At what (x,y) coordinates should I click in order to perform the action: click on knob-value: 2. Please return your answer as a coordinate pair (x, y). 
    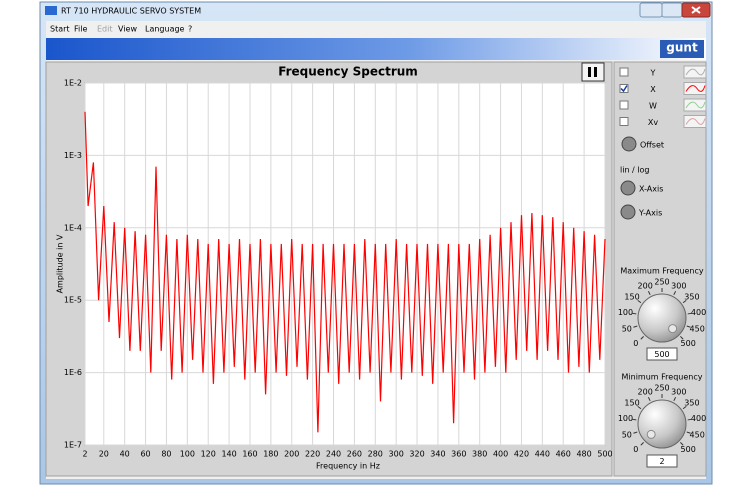
    Looking at the image, I should click on (661, 461).